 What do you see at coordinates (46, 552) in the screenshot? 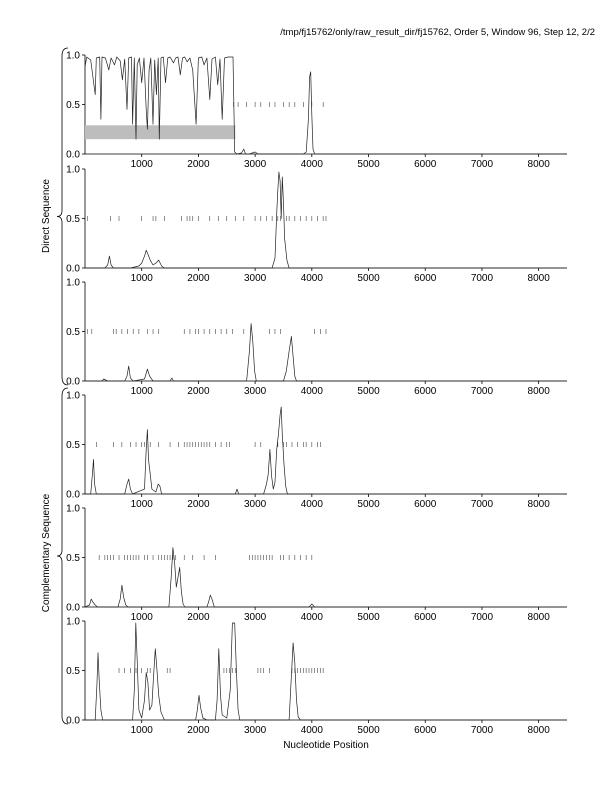
I see `group-label-complementary: Complementary Sequence` at bounding box center [46, 552].